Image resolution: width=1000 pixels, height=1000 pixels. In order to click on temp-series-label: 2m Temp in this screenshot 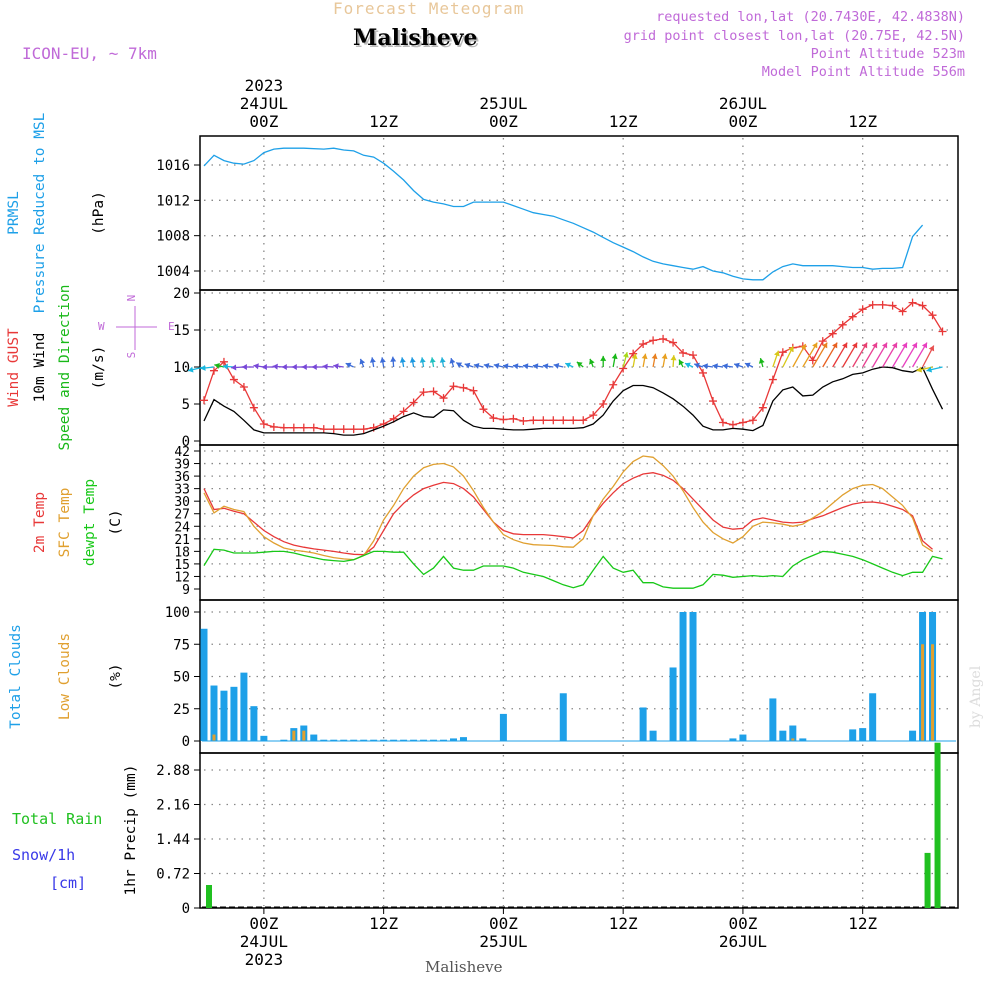, I will do `click(40, 522)`.